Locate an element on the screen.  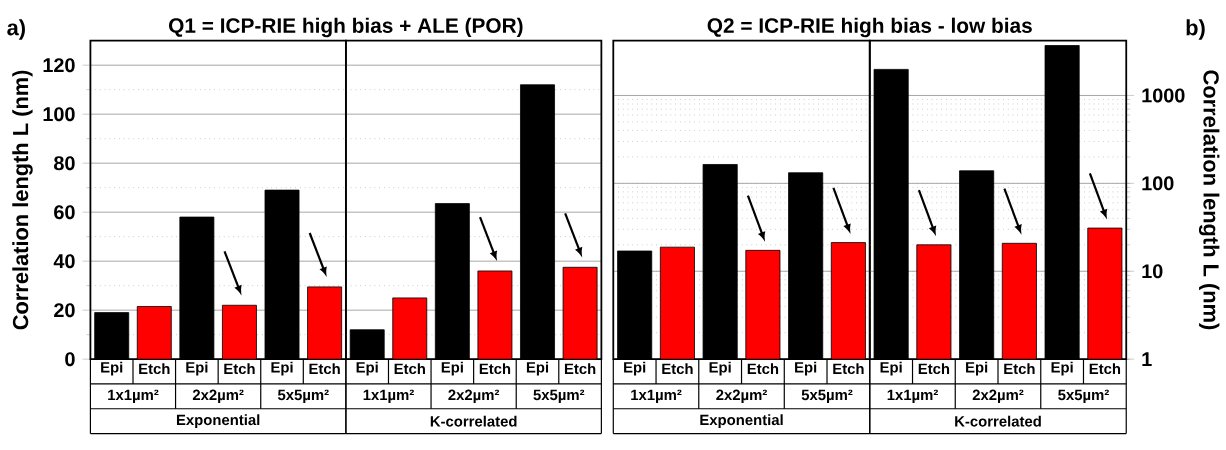
chart-title: Q2 = ICP-RIE high bias - low bias is located at coordinates (869, 27).